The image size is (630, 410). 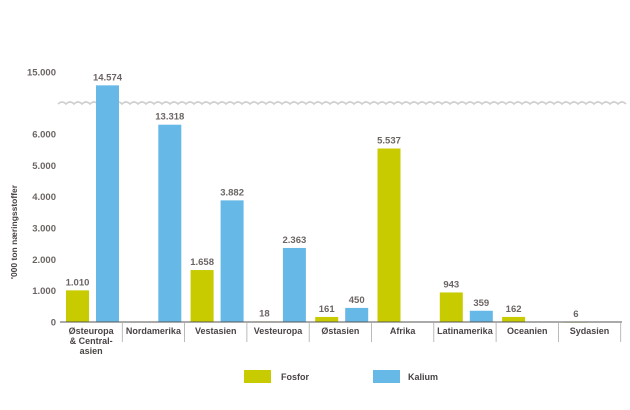 I want to click on x-axis-ticks, so click(x=371, y=332).